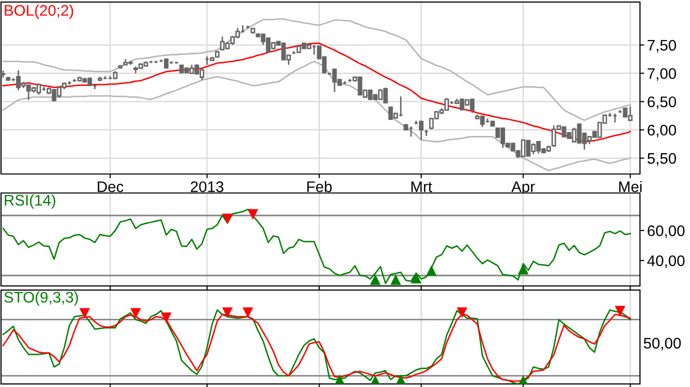 The height and width of the screenshot is (387, 690). I want to click on x-tick-label: Dec, so click(111, 187).